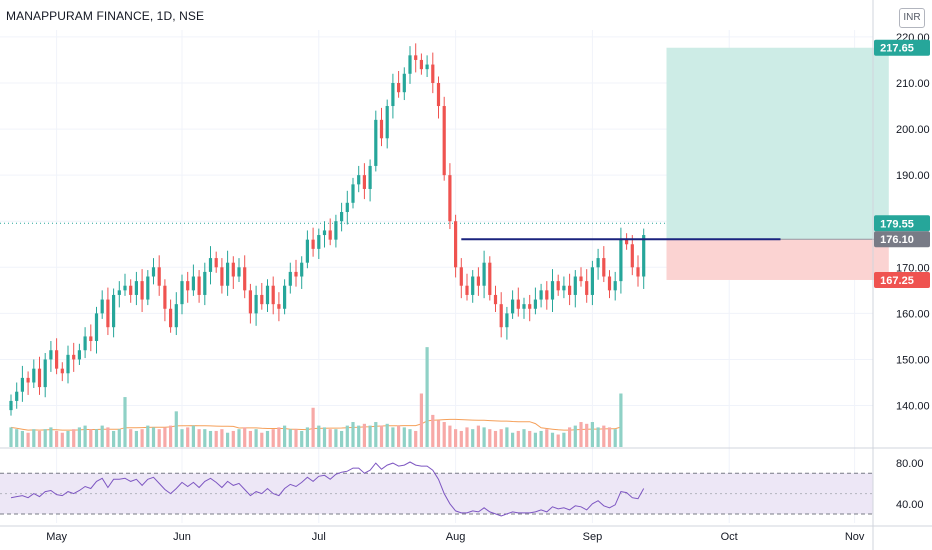 Image resolution: width=932 pixels, height=550 pixels. Describe the element at coordinates (912, 18) in the screenshot. I see `currency-button: INR` at that location.